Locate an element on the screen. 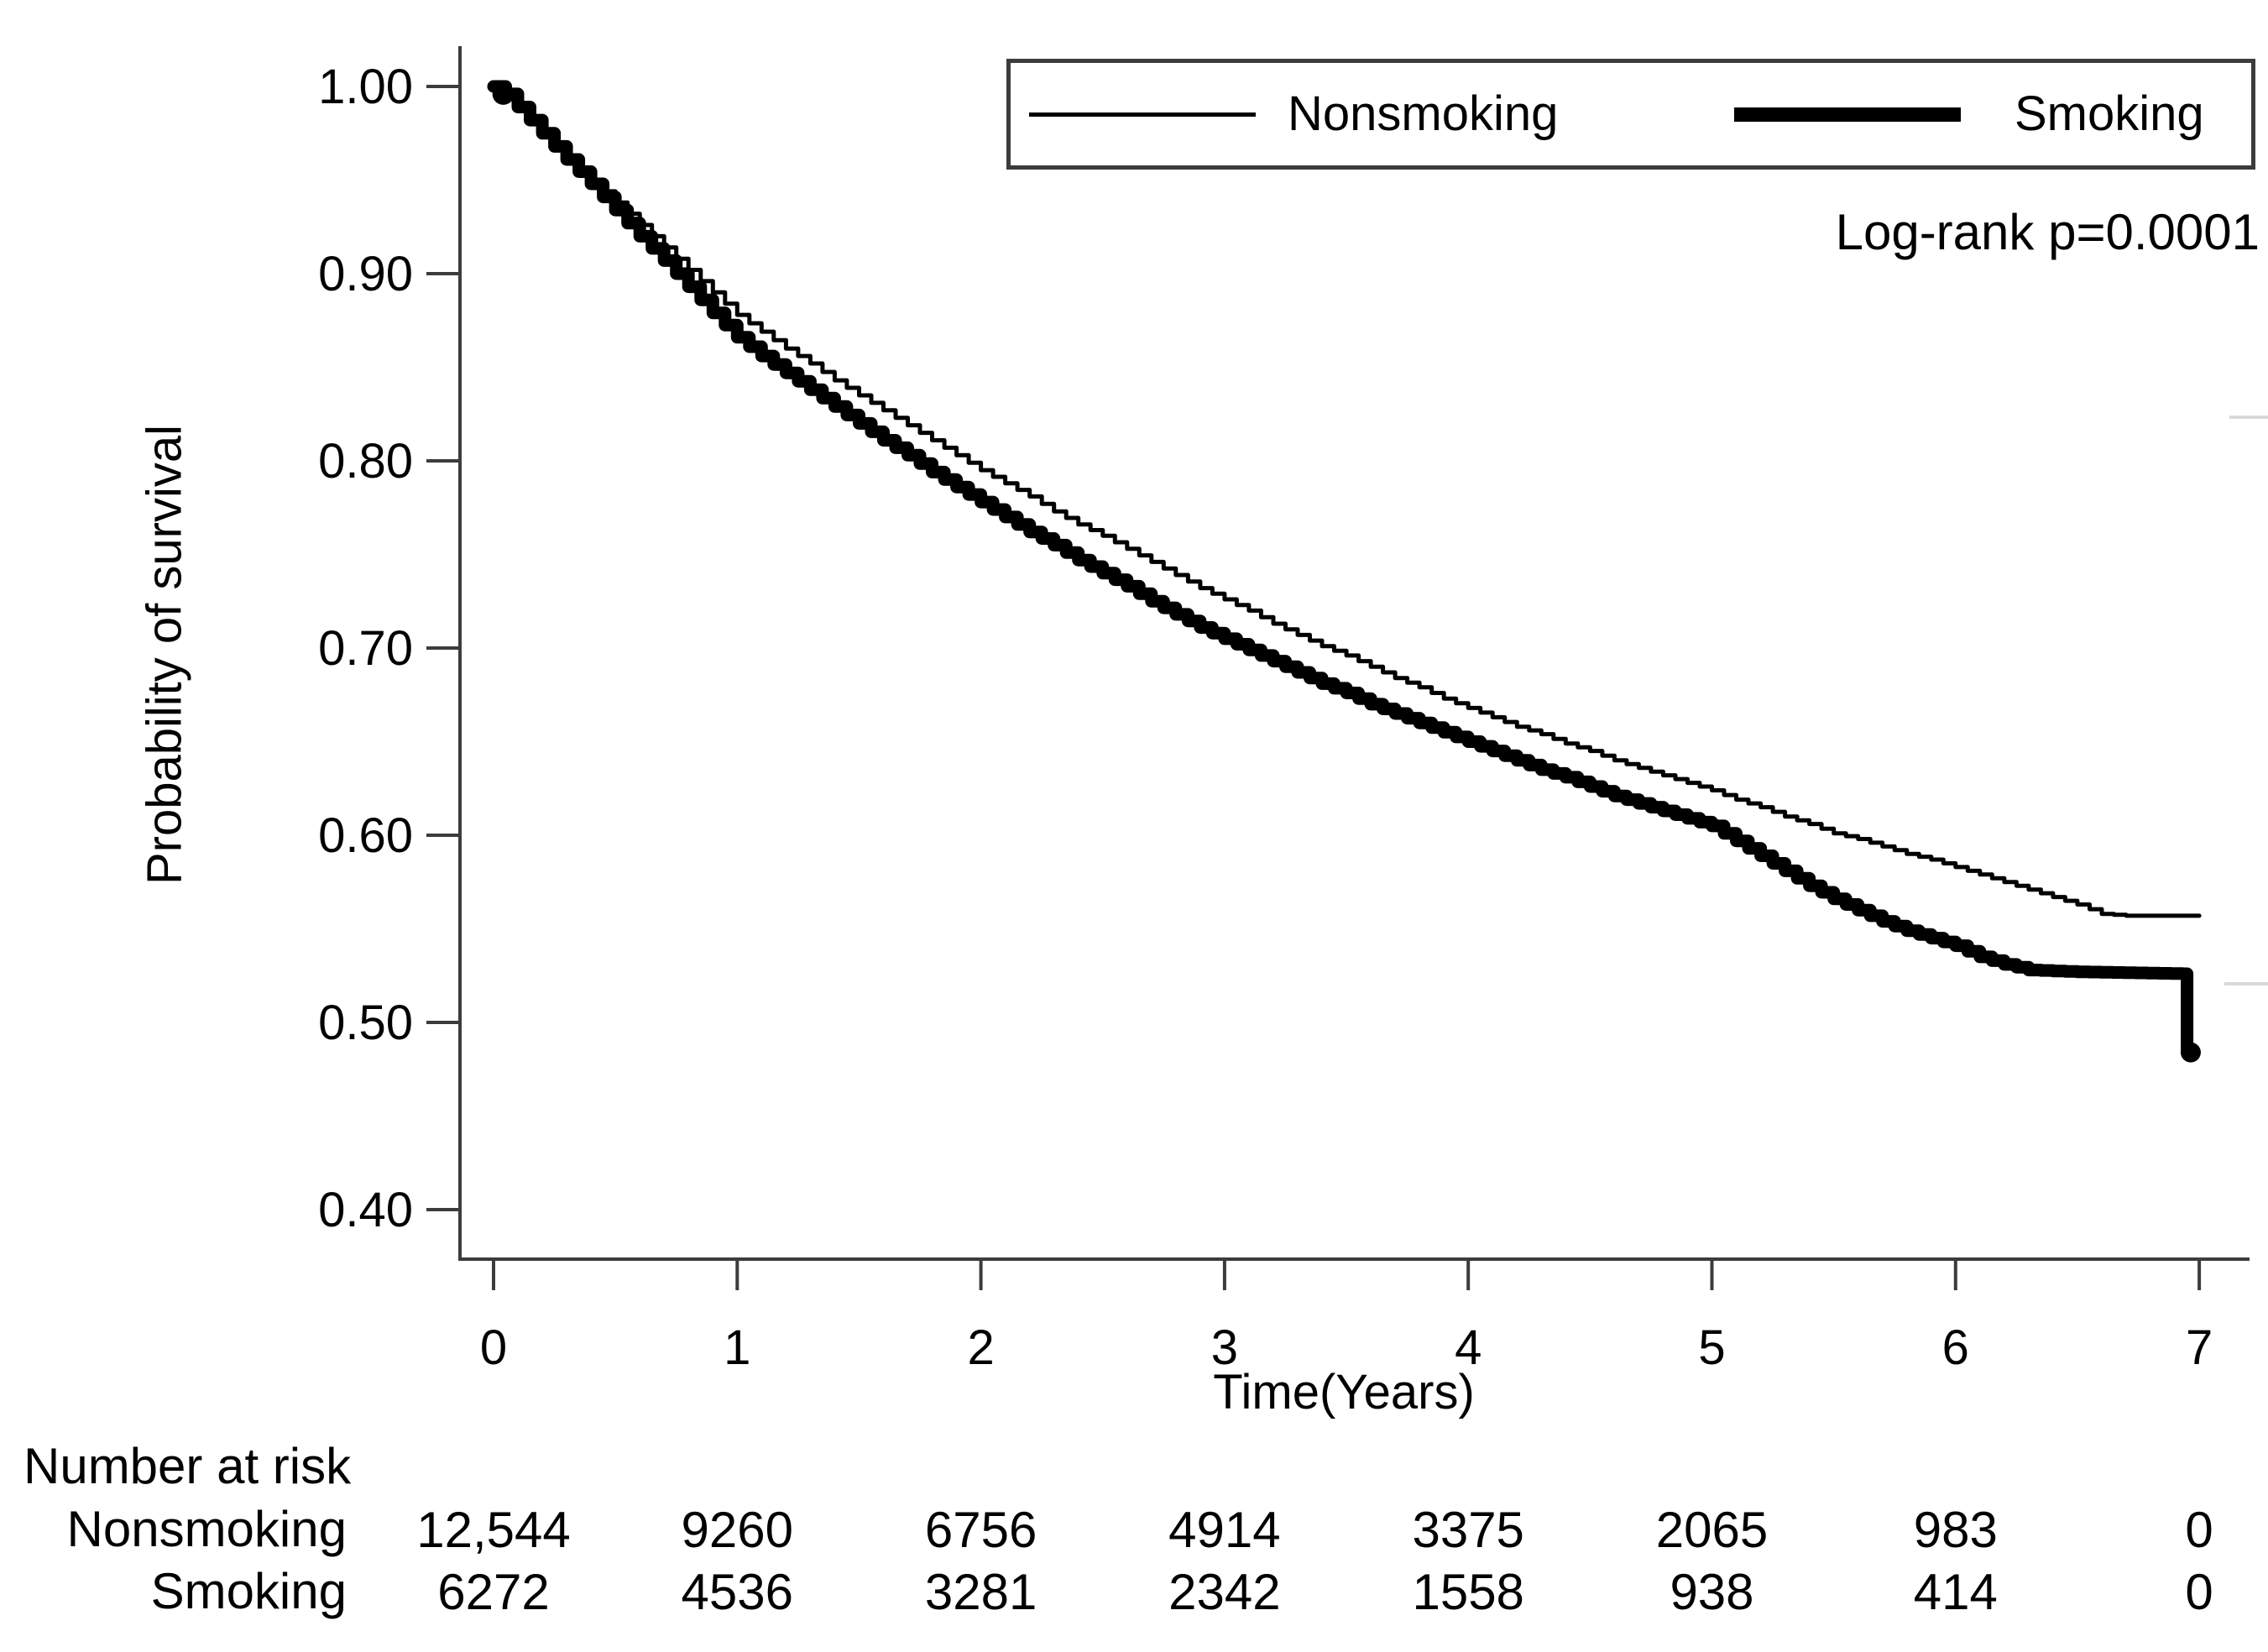 The width and height of the screenshot is (2268, 1652). risk-count: 3281 is located at coordinates (981, 1592).